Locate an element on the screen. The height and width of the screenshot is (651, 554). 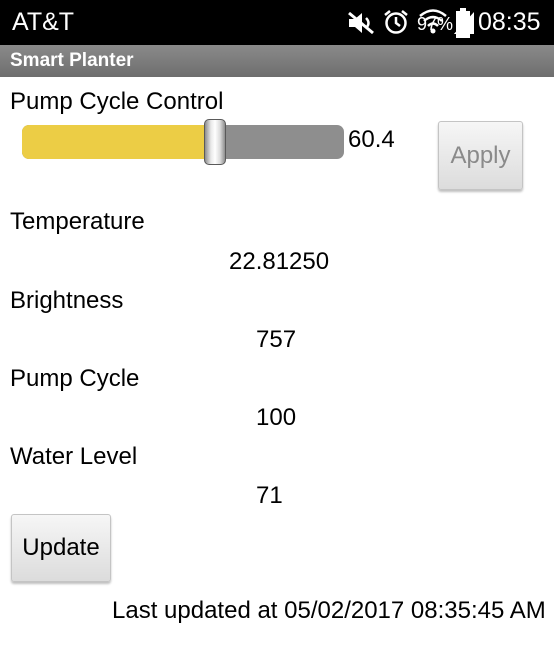
slider-fill is located at coordinates (118, 142).